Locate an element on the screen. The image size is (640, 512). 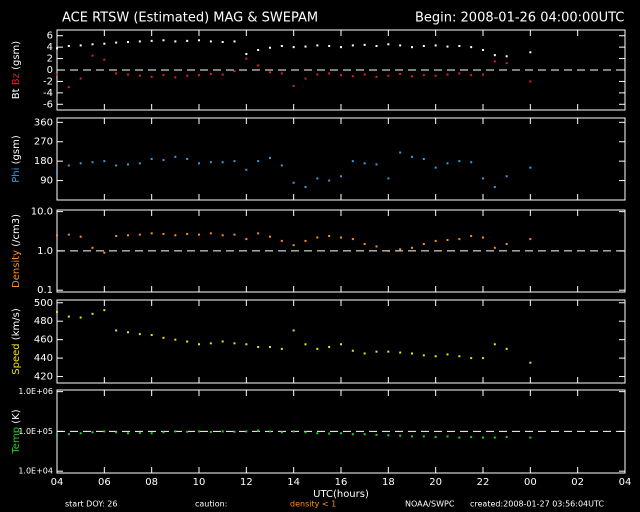
start-doy: start DOY: 26 is located at coordinates (91, 504).